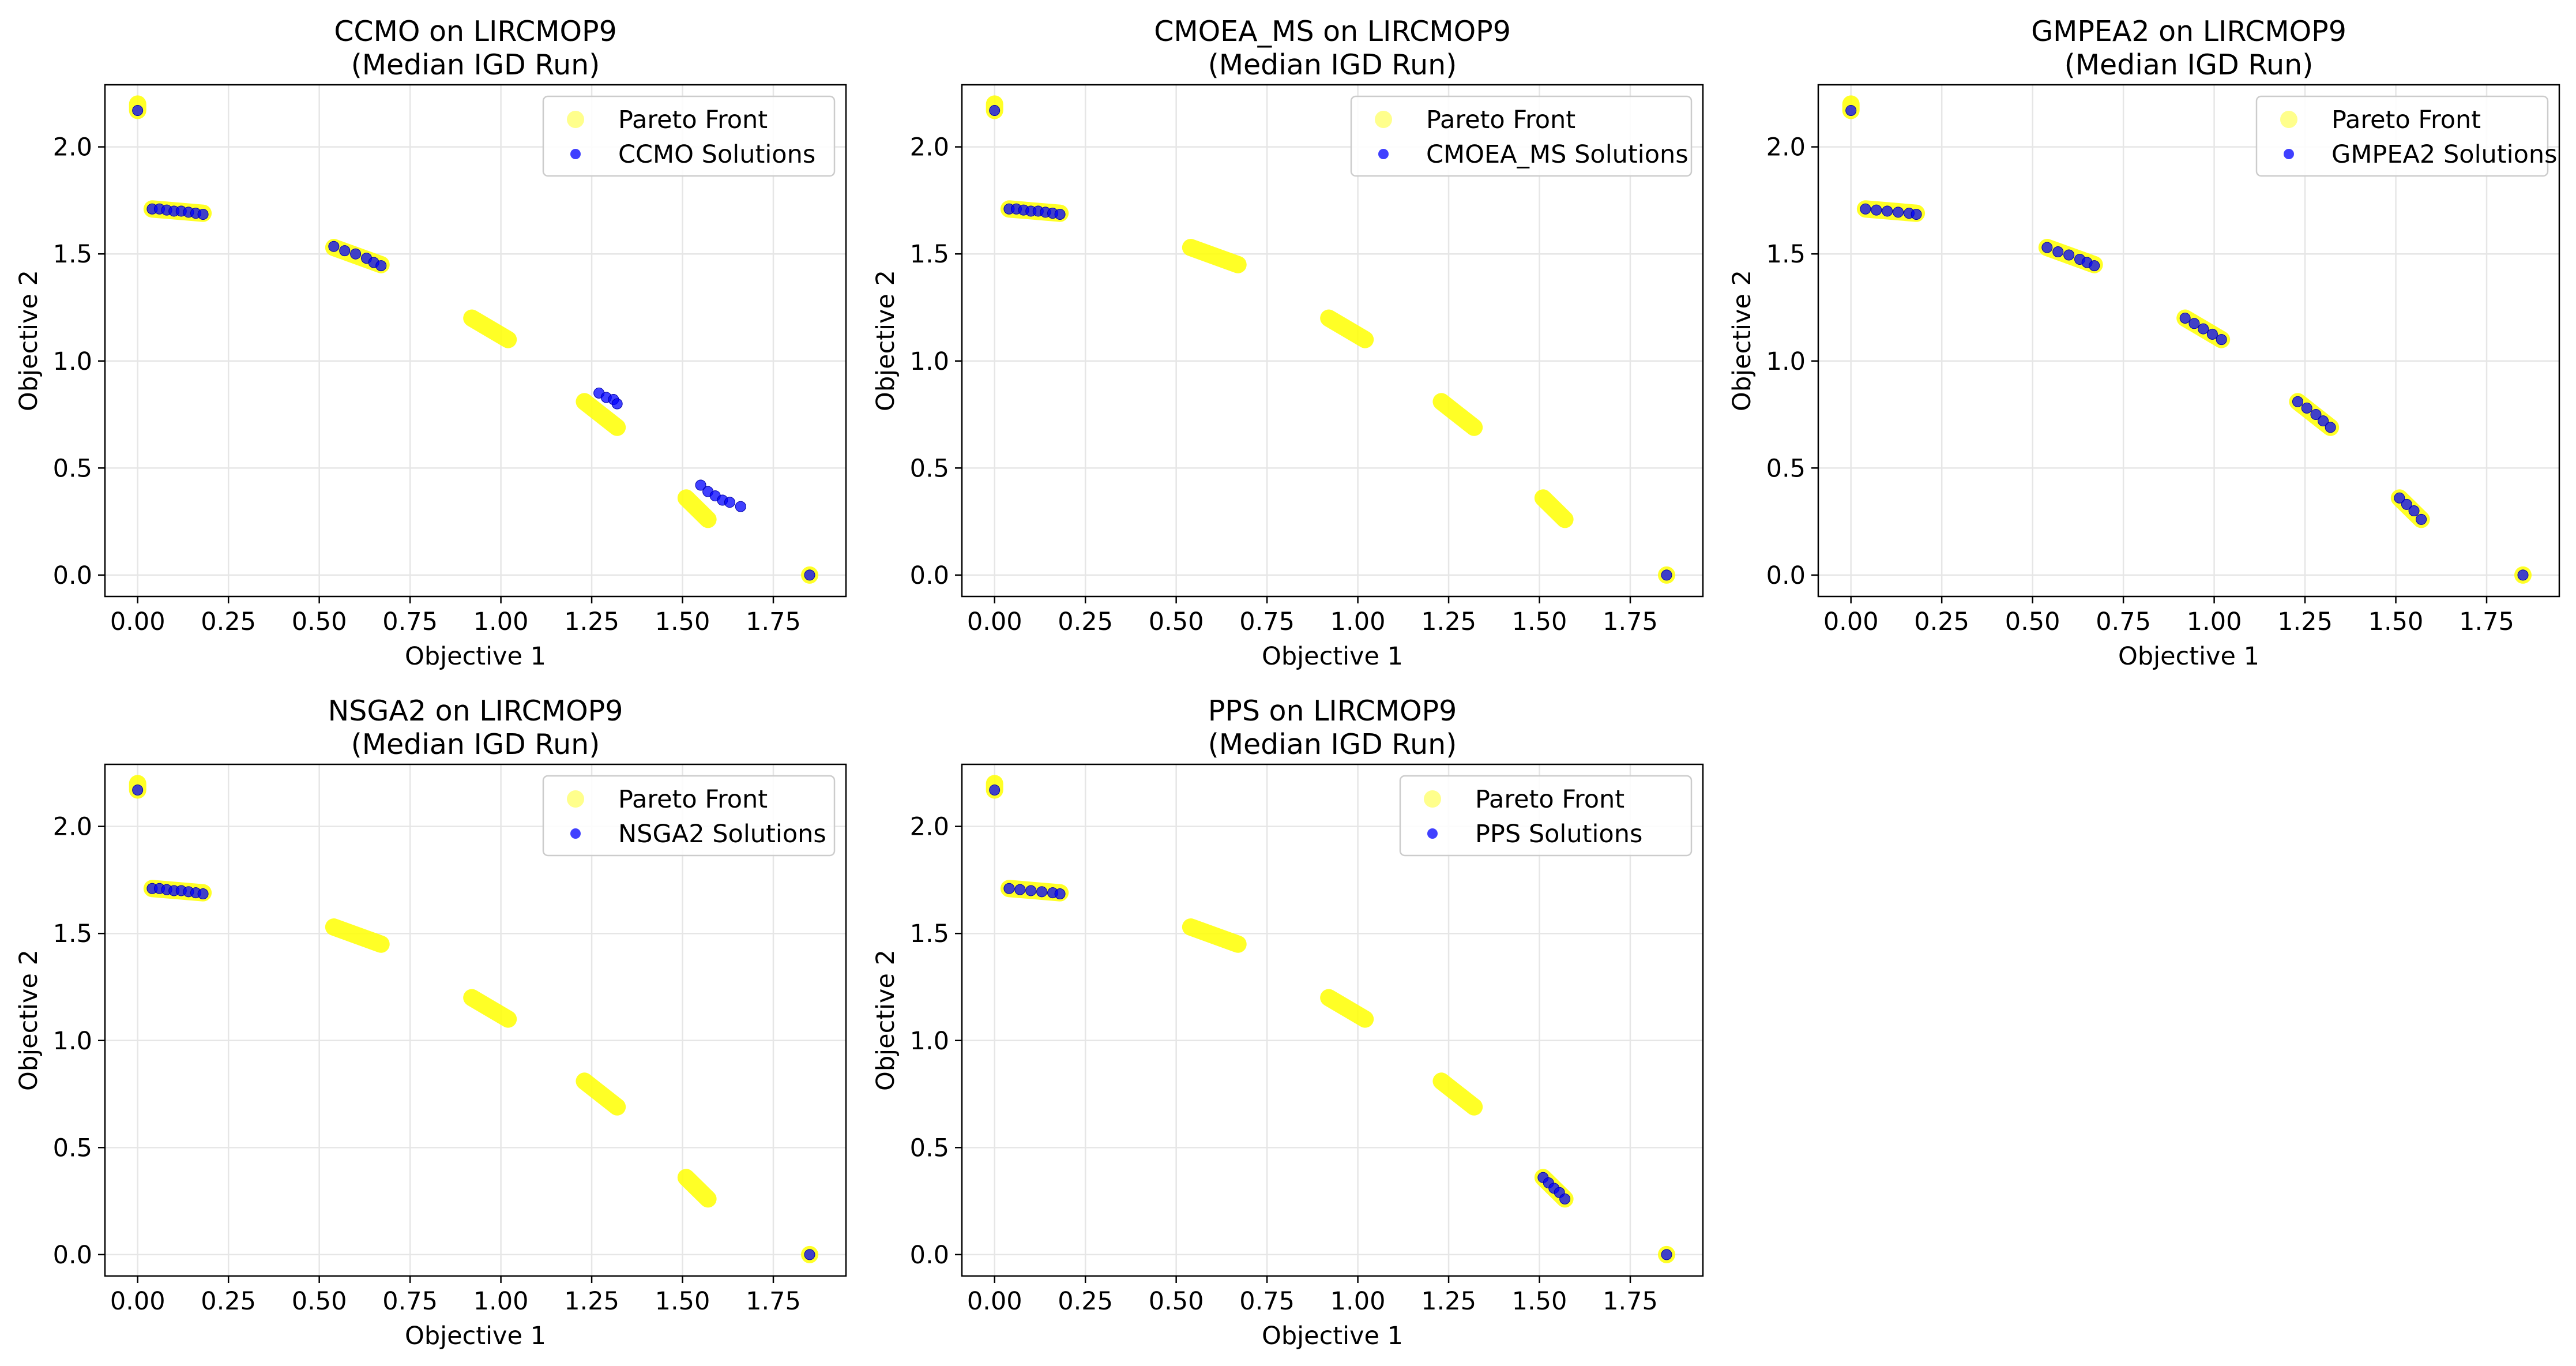 The width and height of the screenshot is (2576, 1366). Describe the element at coordinates (1332, 31) in the screenshot. I see `subplot-title: CMOEA_MS on LIRCMOP9` at that location.